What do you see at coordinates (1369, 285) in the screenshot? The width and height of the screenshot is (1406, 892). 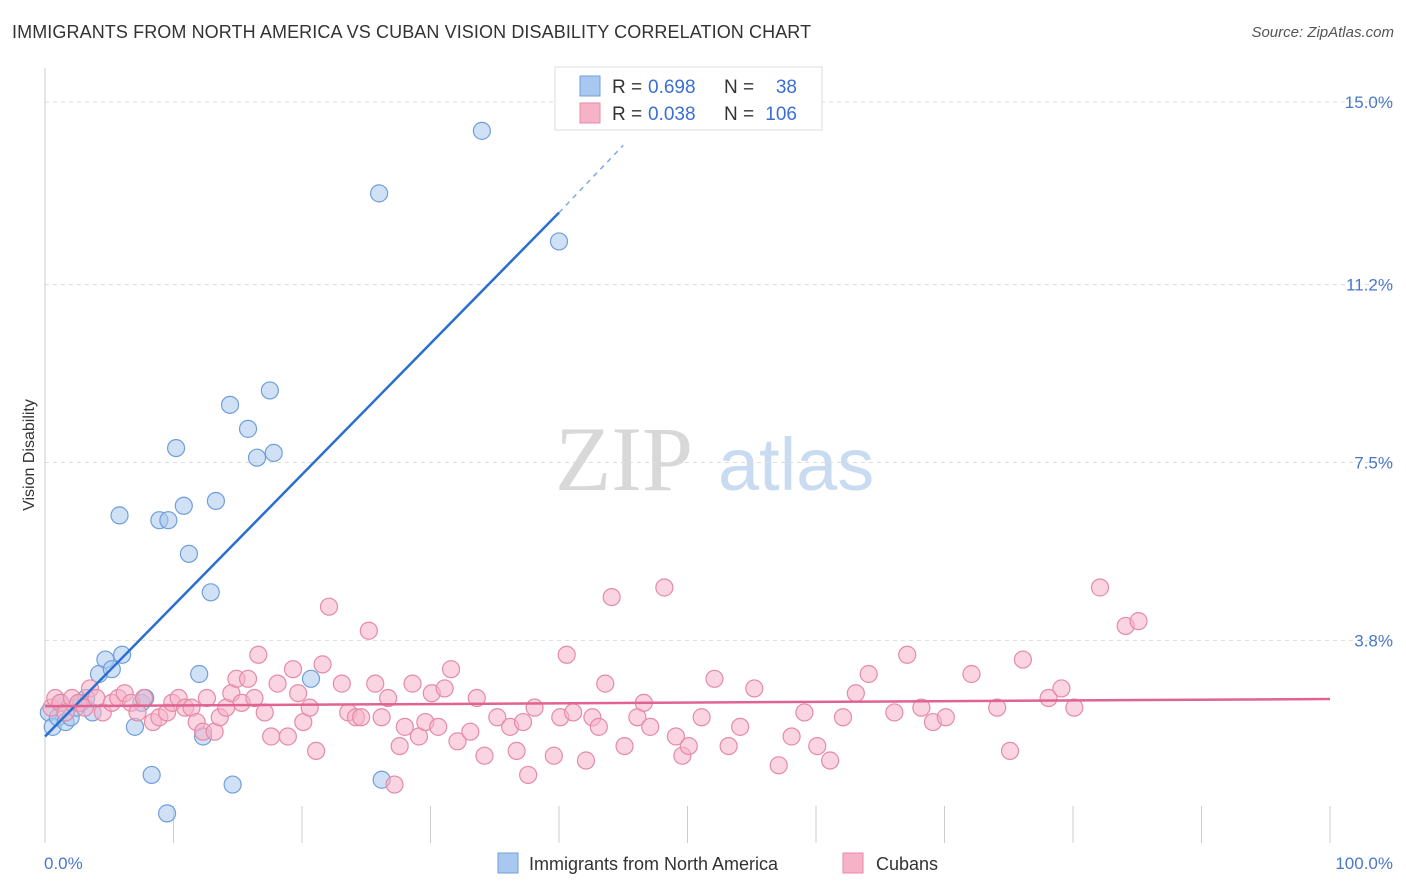 I see `y-tick-label-2: 11.2%` at bounding box center [1369, 285].